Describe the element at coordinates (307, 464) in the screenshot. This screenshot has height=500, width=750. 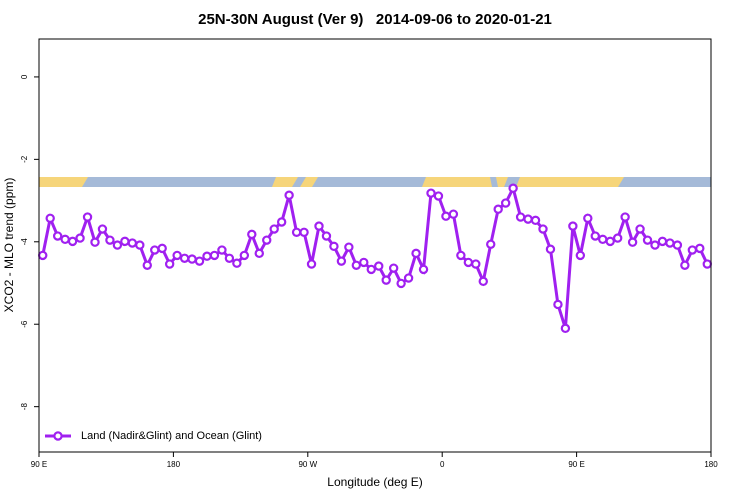
I see `x-tick-label: 90 W` at that location.